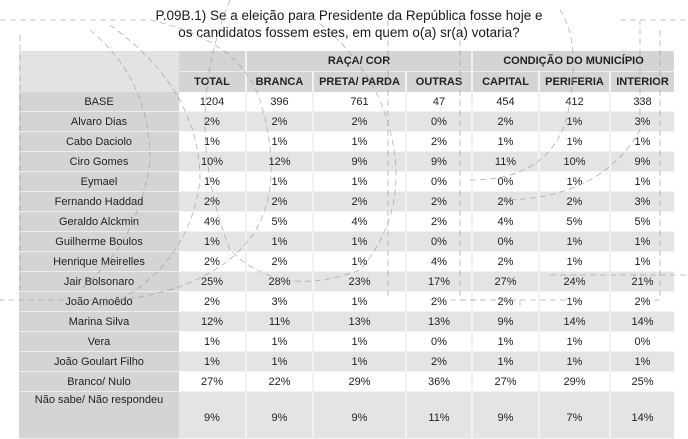 Image resolution: width=688 pixels, height=439 pixels. What do you see at coordinates (212, 81) in the screenshot?
I see `column-header-total: TOTAL` at bounding box center [212, 81].